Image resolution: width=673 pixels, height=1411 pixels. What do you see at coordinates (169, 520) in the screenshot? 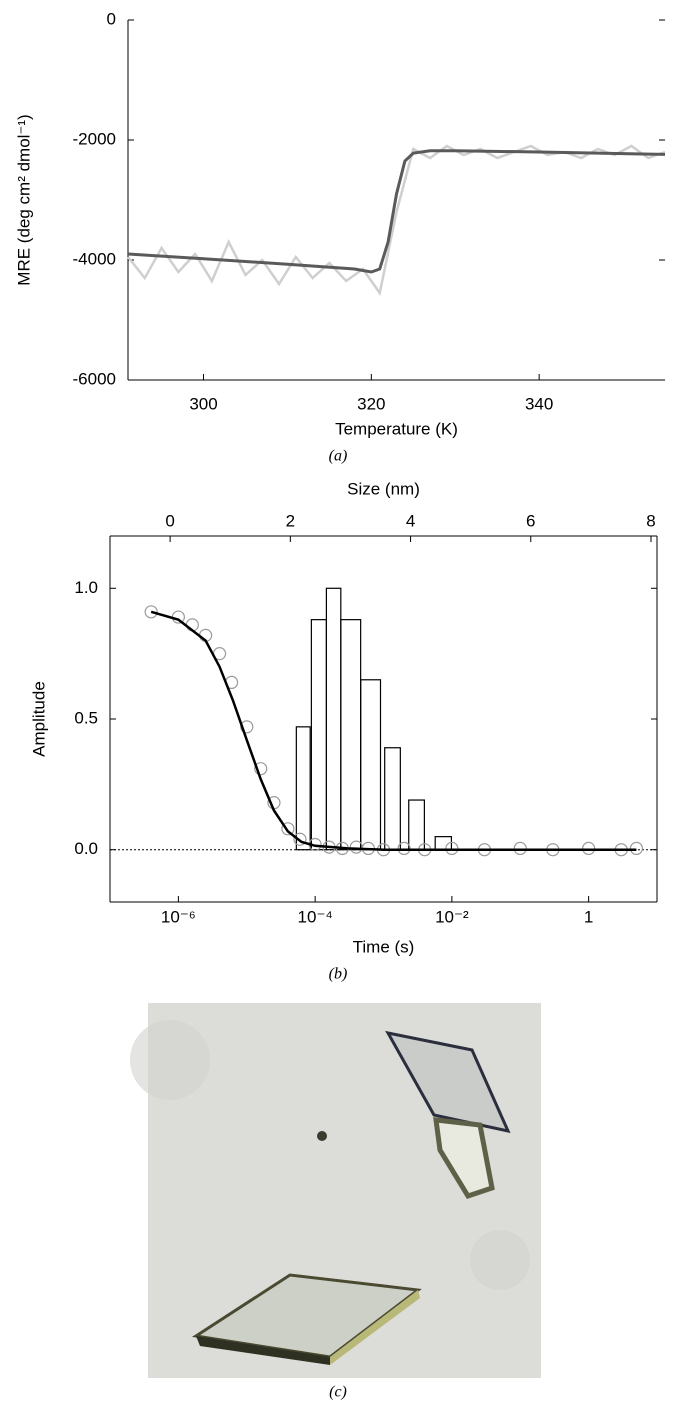
I see `top-x-tick-label: 0` at bounding box center [169, 520].